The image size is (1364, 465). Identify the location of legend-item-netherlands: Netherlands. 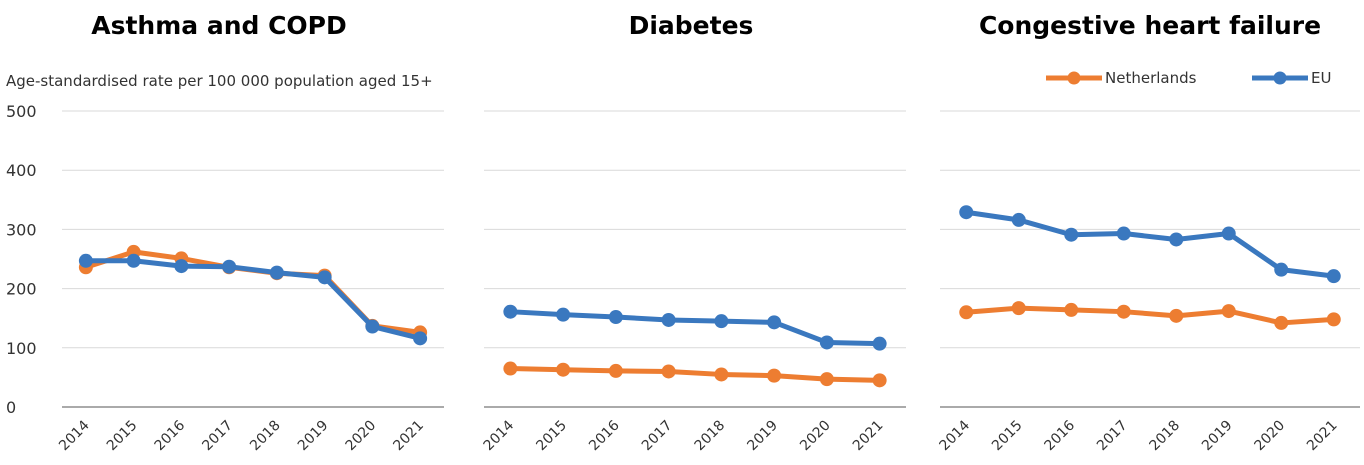
(1121, 78).